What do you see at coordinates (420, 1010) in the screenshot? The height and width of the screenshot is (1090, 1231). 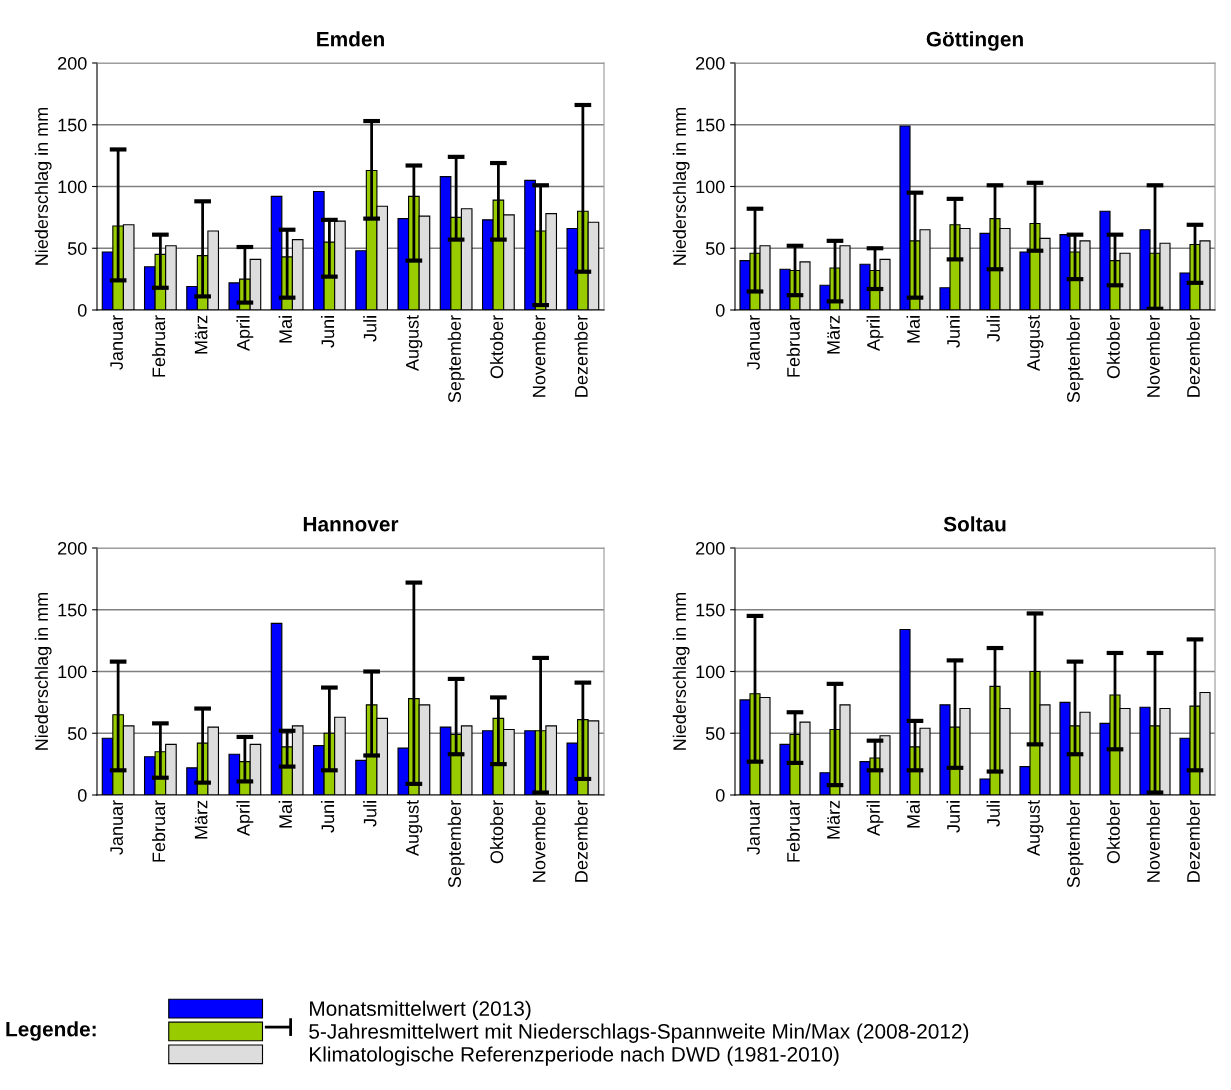 I see `legend-label: Monatsmittelwert (2013)` at bounding box center [420, 1010].